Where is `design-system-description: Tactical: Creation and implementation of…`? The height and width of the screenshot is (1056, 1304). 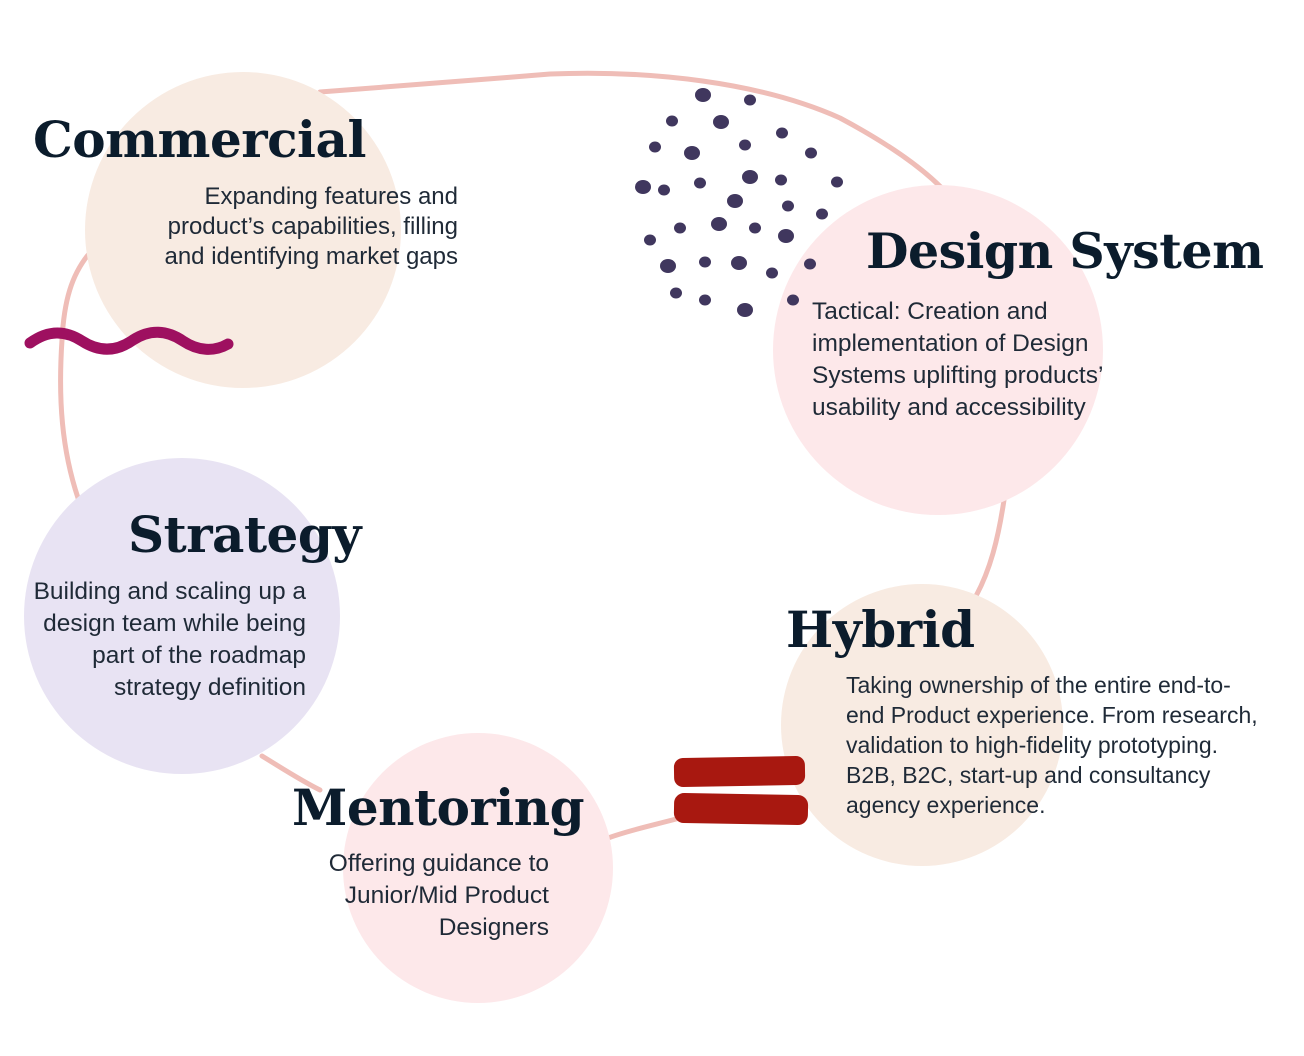
design-system-description: Tactical: Creation and implementation of… is located at coordinates (958, 359).